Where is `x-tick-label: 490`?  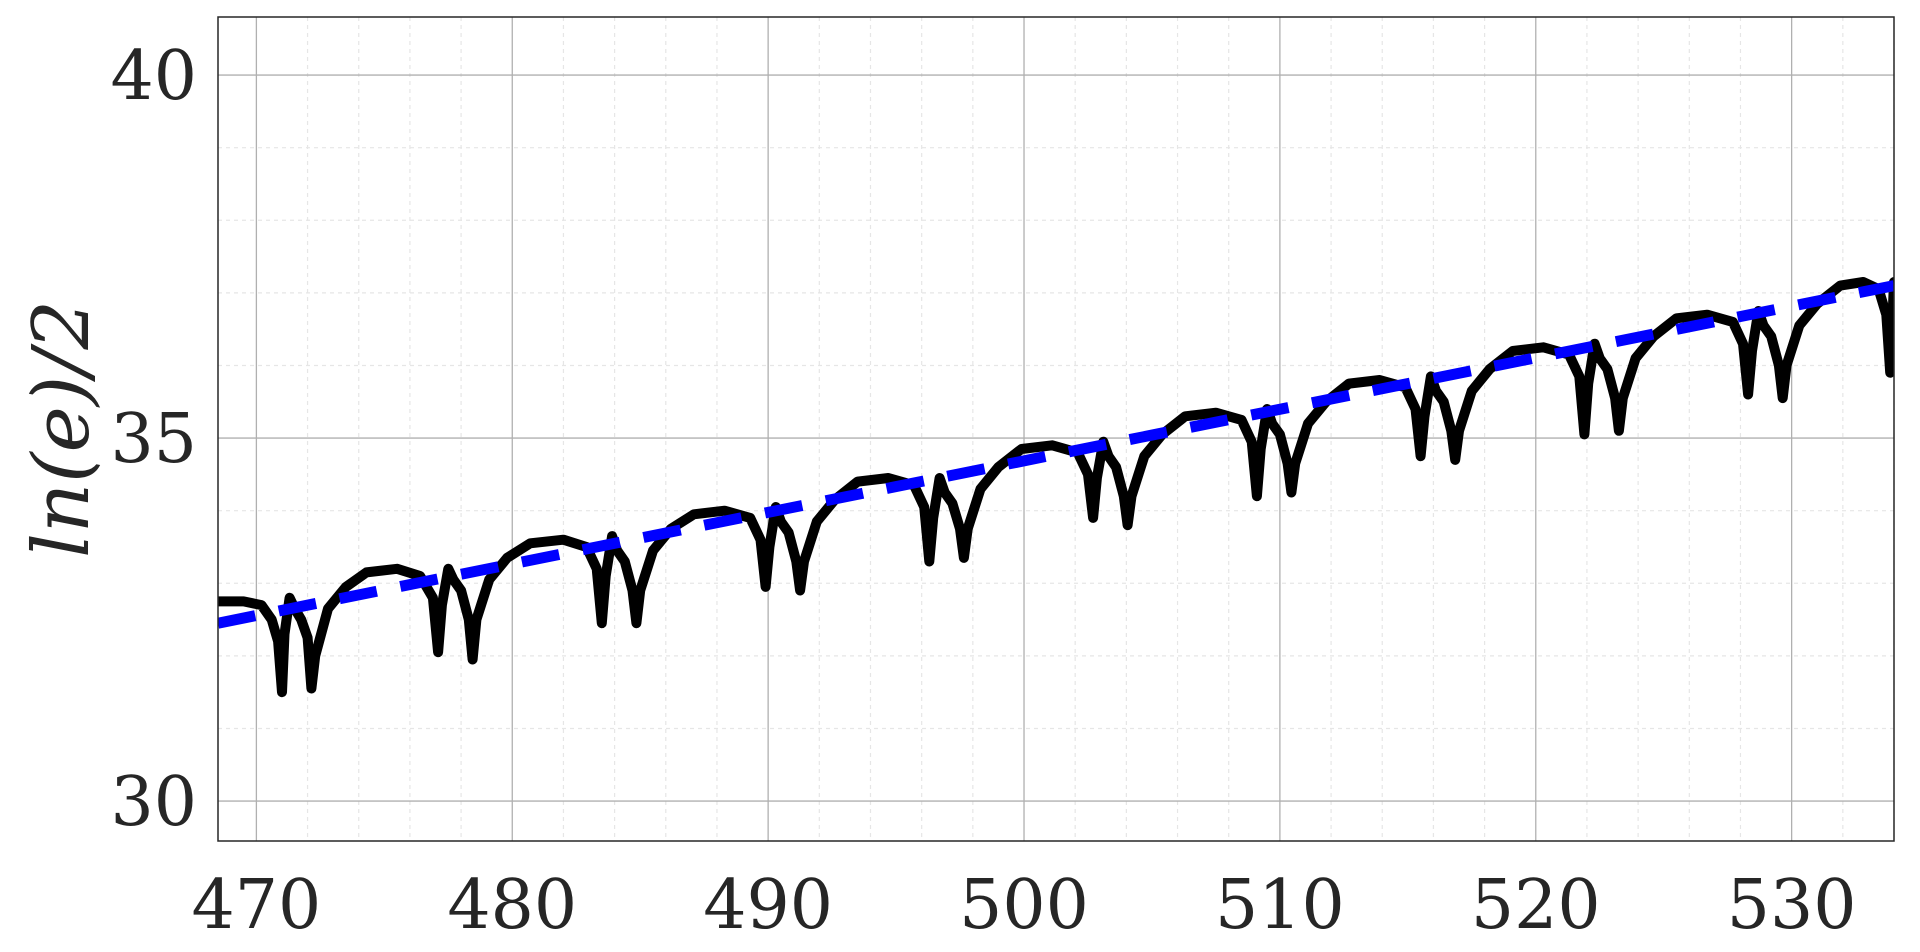
x-tick-label: 490 is located at coordinates (768, 905).